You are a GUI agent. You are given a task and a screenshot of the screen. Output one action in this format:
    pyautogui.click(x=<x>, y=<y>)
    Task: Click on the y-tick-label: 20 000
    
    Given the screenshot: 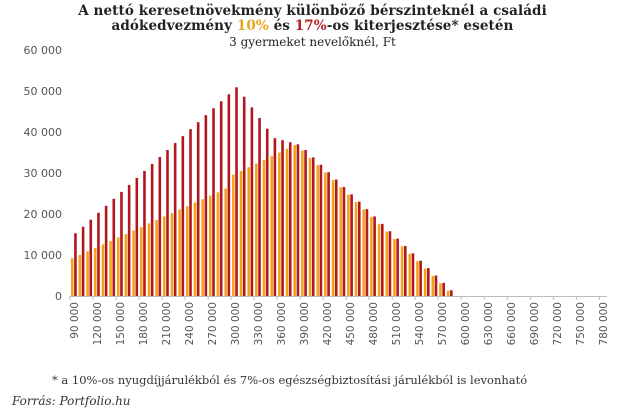 What is the action you would take?
    pyautogui.click(x=43, y=214)
    